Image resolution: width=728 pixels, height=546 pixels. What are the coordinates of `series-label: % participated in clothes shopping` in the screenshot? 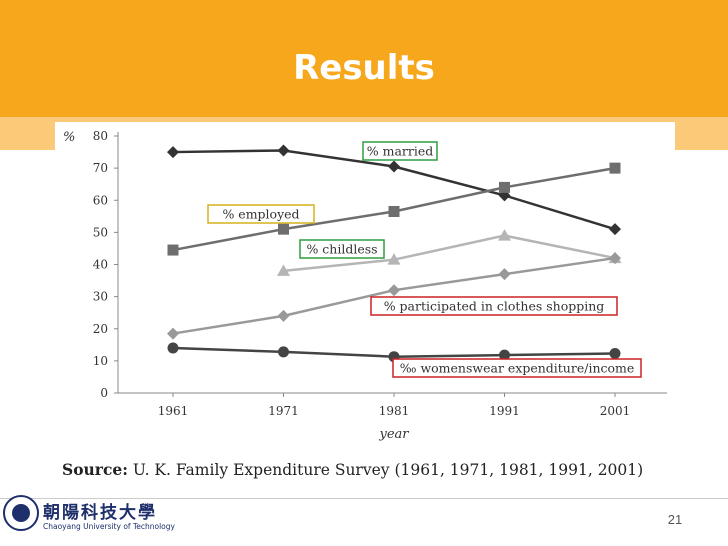 It's located at (494, 306).